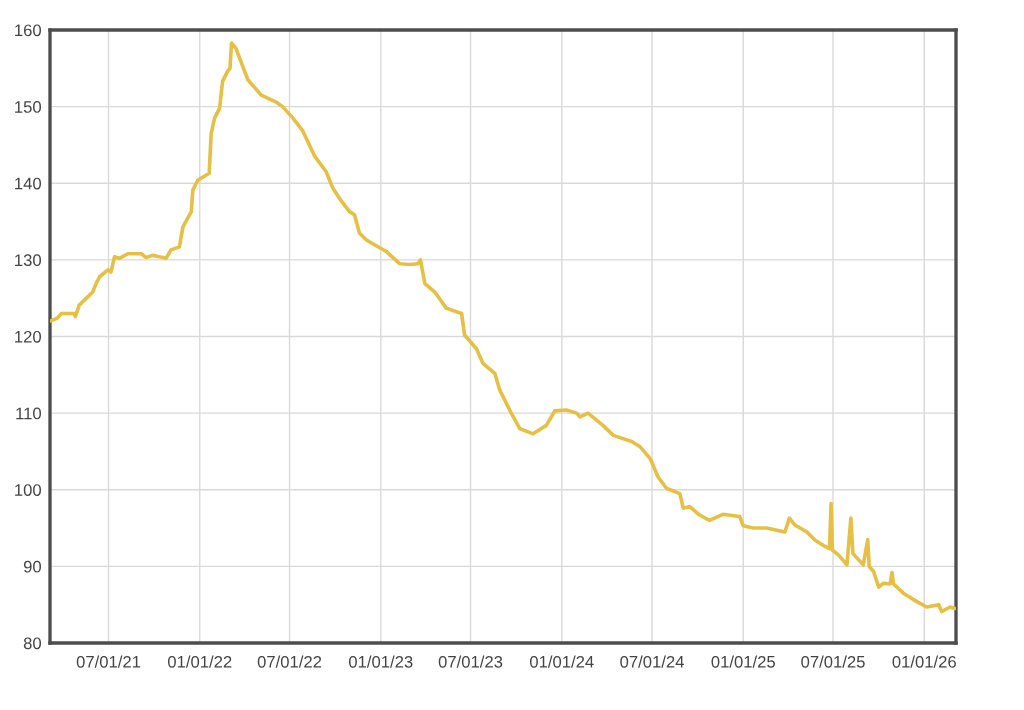 This screenshot has height=710, width=1024. I want to click on x-tick-label: 07/01/21, so click(108, 661).